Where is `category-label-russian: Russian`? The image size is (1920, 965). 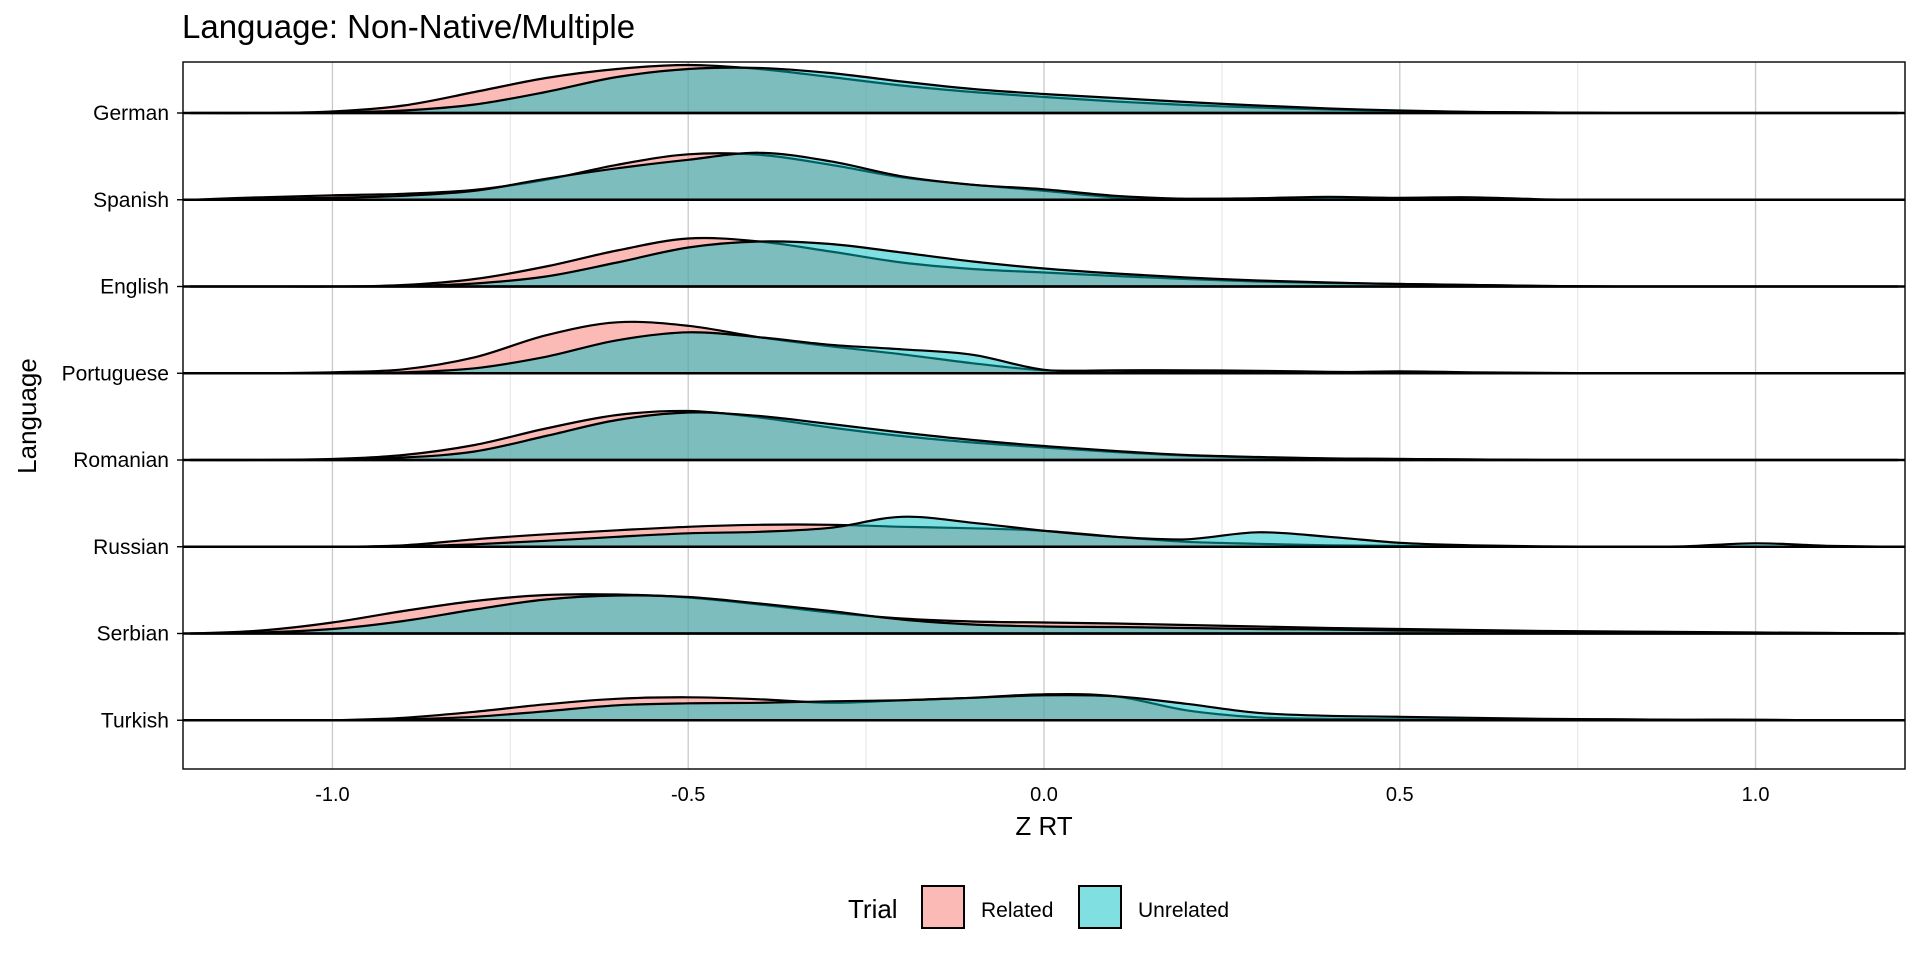
category-label-russian: Russian is located at coordinates (131, 547).